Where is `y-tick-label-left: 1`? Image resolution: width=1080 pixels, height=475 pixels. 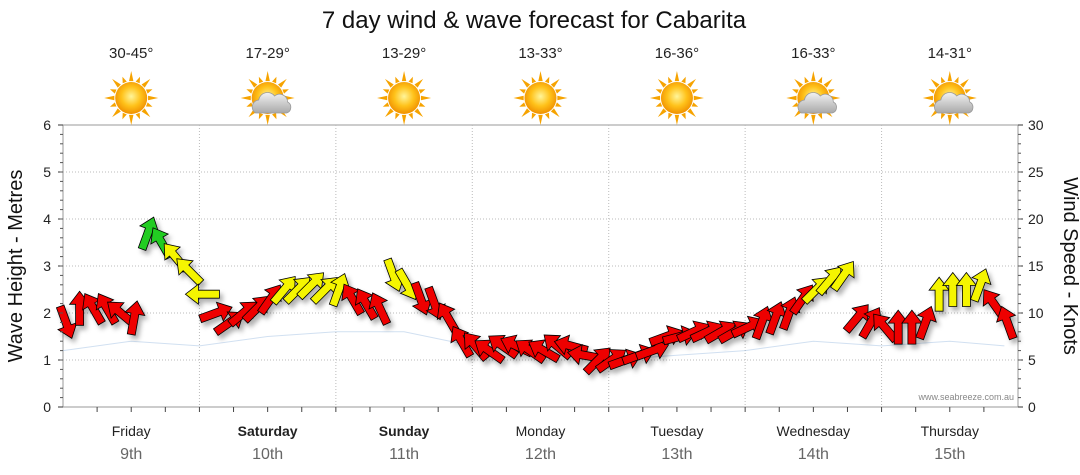 y-tick-label-left: 1 is located at coordinates (47, 360).